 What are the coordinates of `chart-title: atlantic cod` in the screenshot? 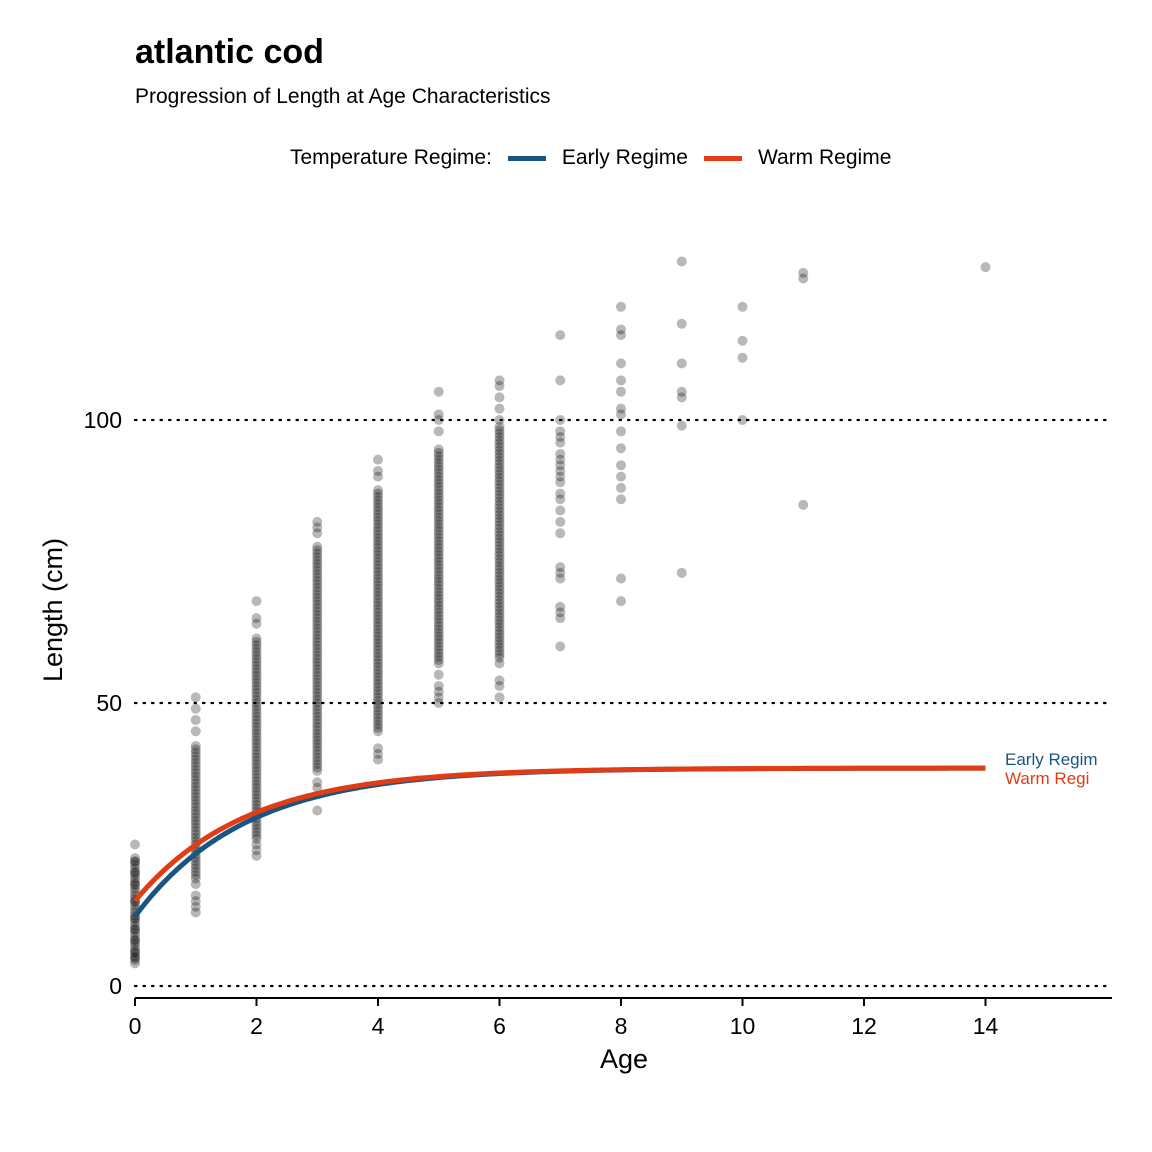 It's located at (229, 52).